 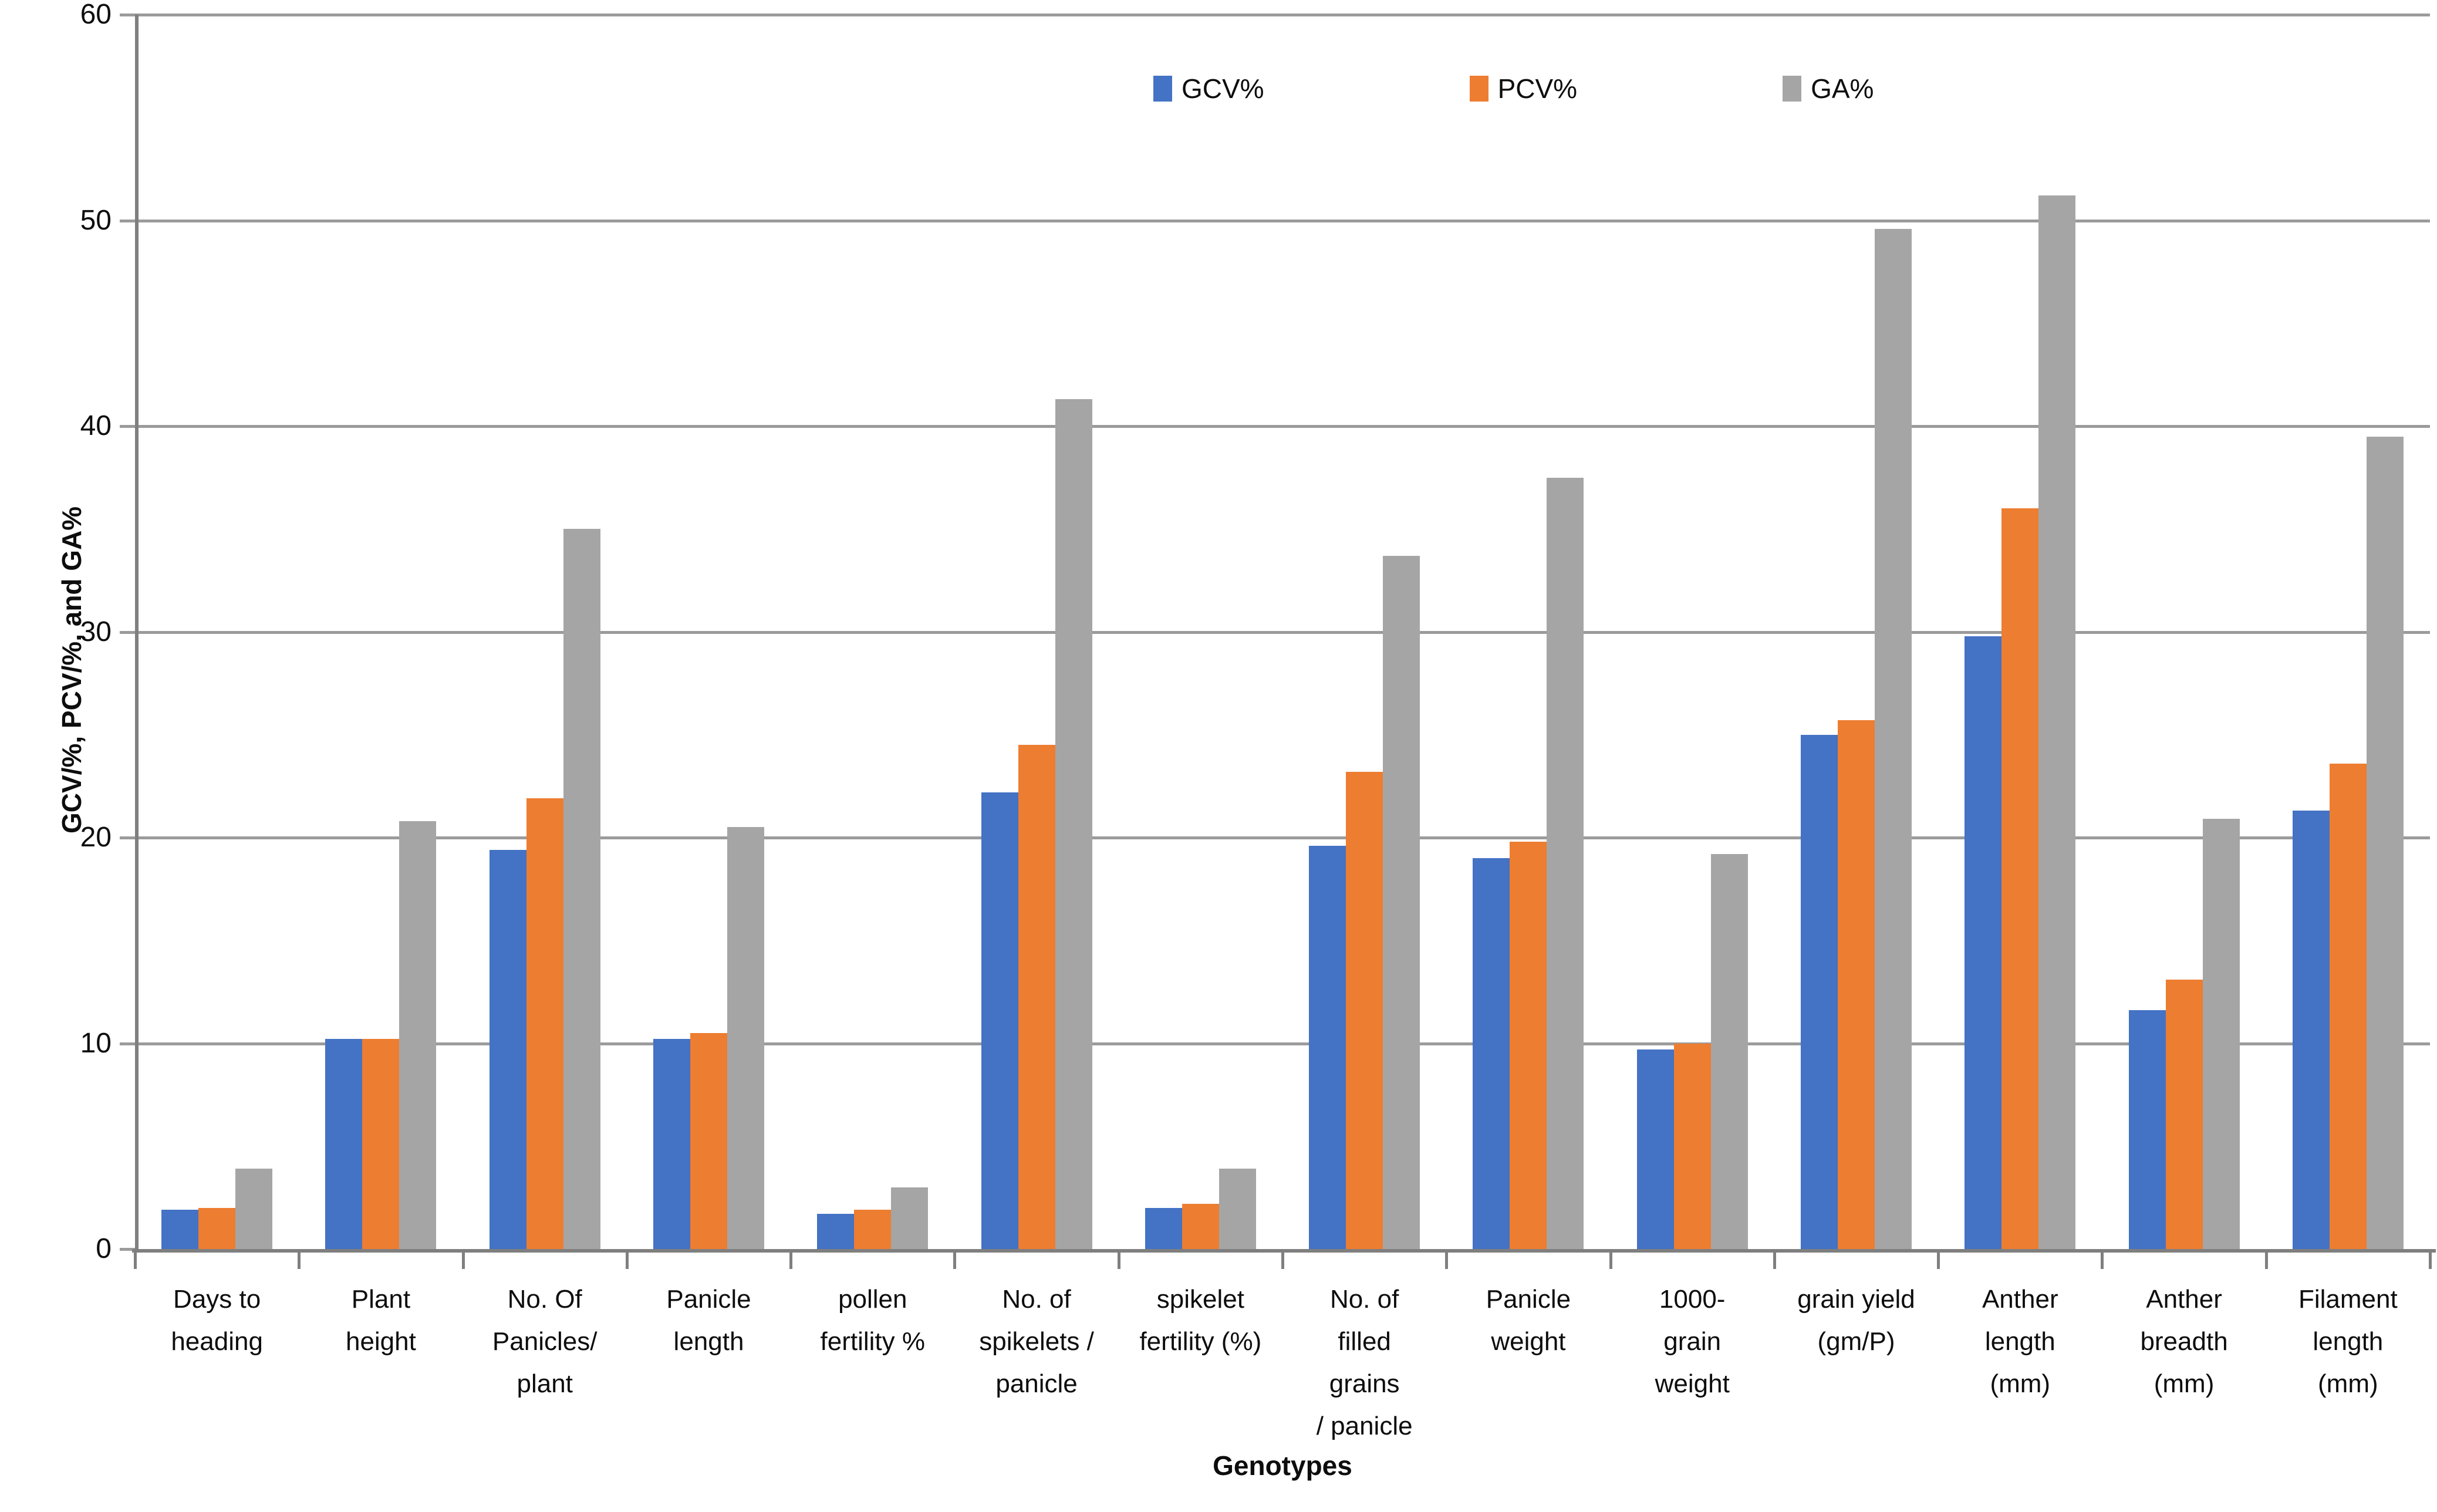 I want to click on y-tick-label-30: 30, so click(x=96, y=632).